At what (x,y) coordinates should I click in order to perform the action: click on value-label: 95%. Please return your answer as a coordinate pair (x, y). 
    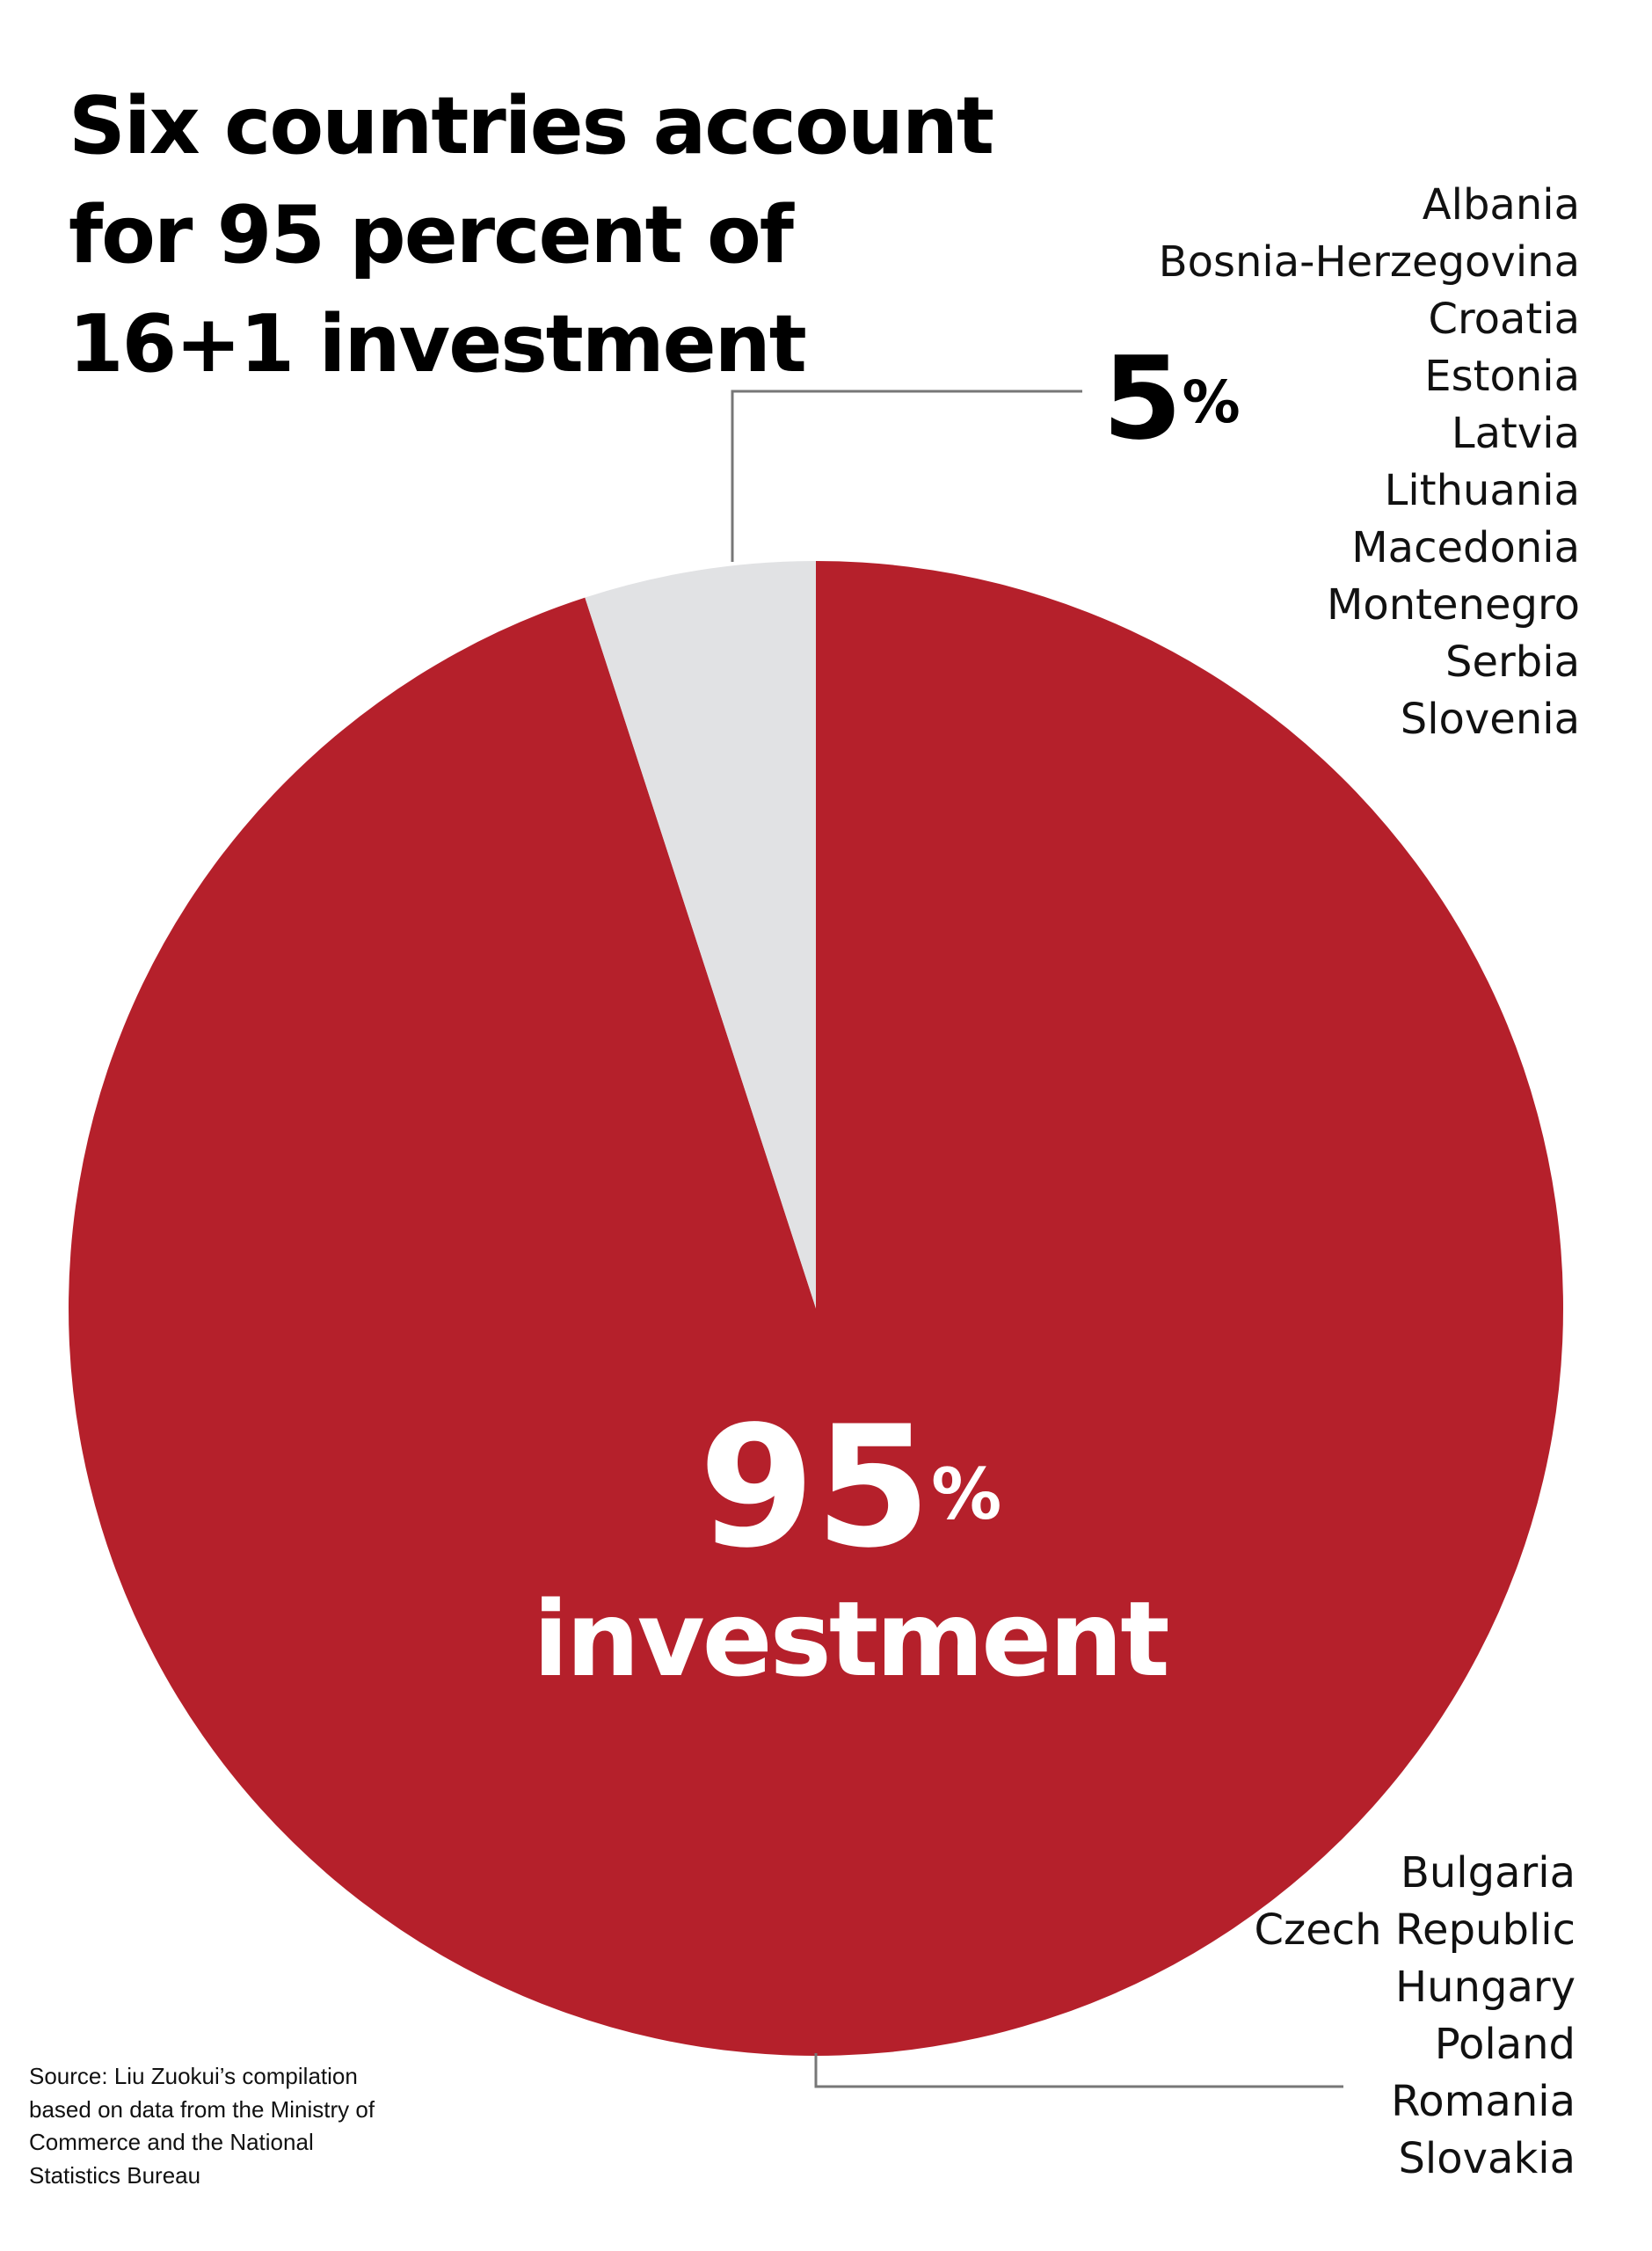
    Looking at the image, I should click on (850, 1487).